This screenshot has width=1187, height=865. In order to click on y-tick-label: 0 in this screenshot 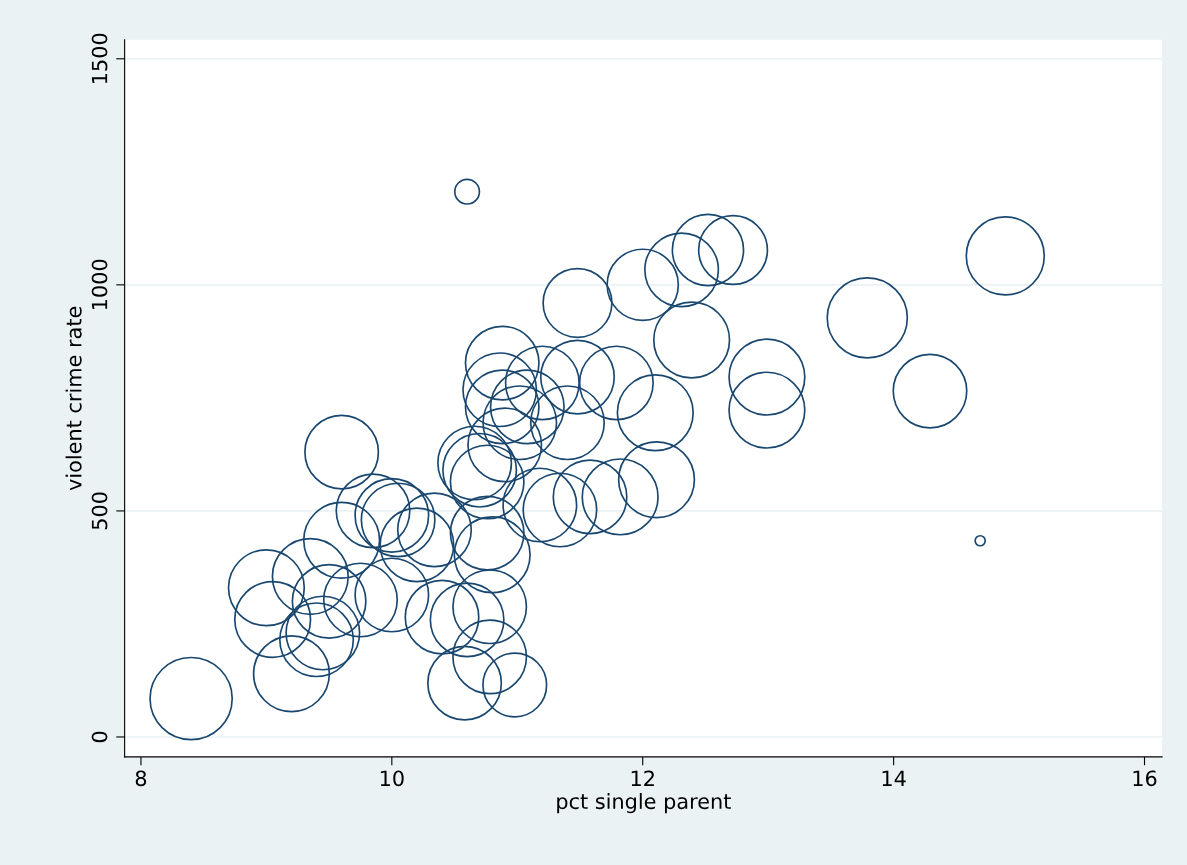, I will do `click(99, 737)`.